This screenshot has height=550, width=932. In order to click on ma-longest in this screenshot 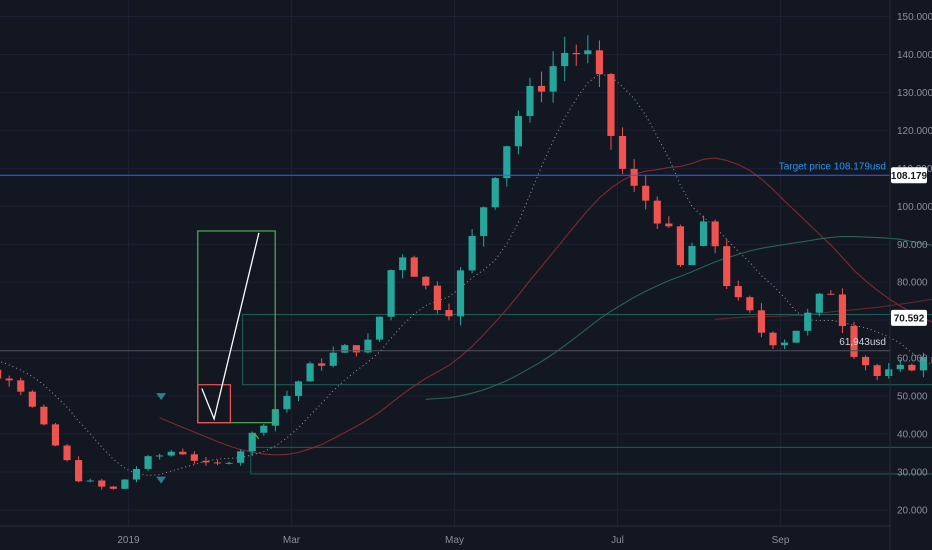, I will do `click(823, 309)`.